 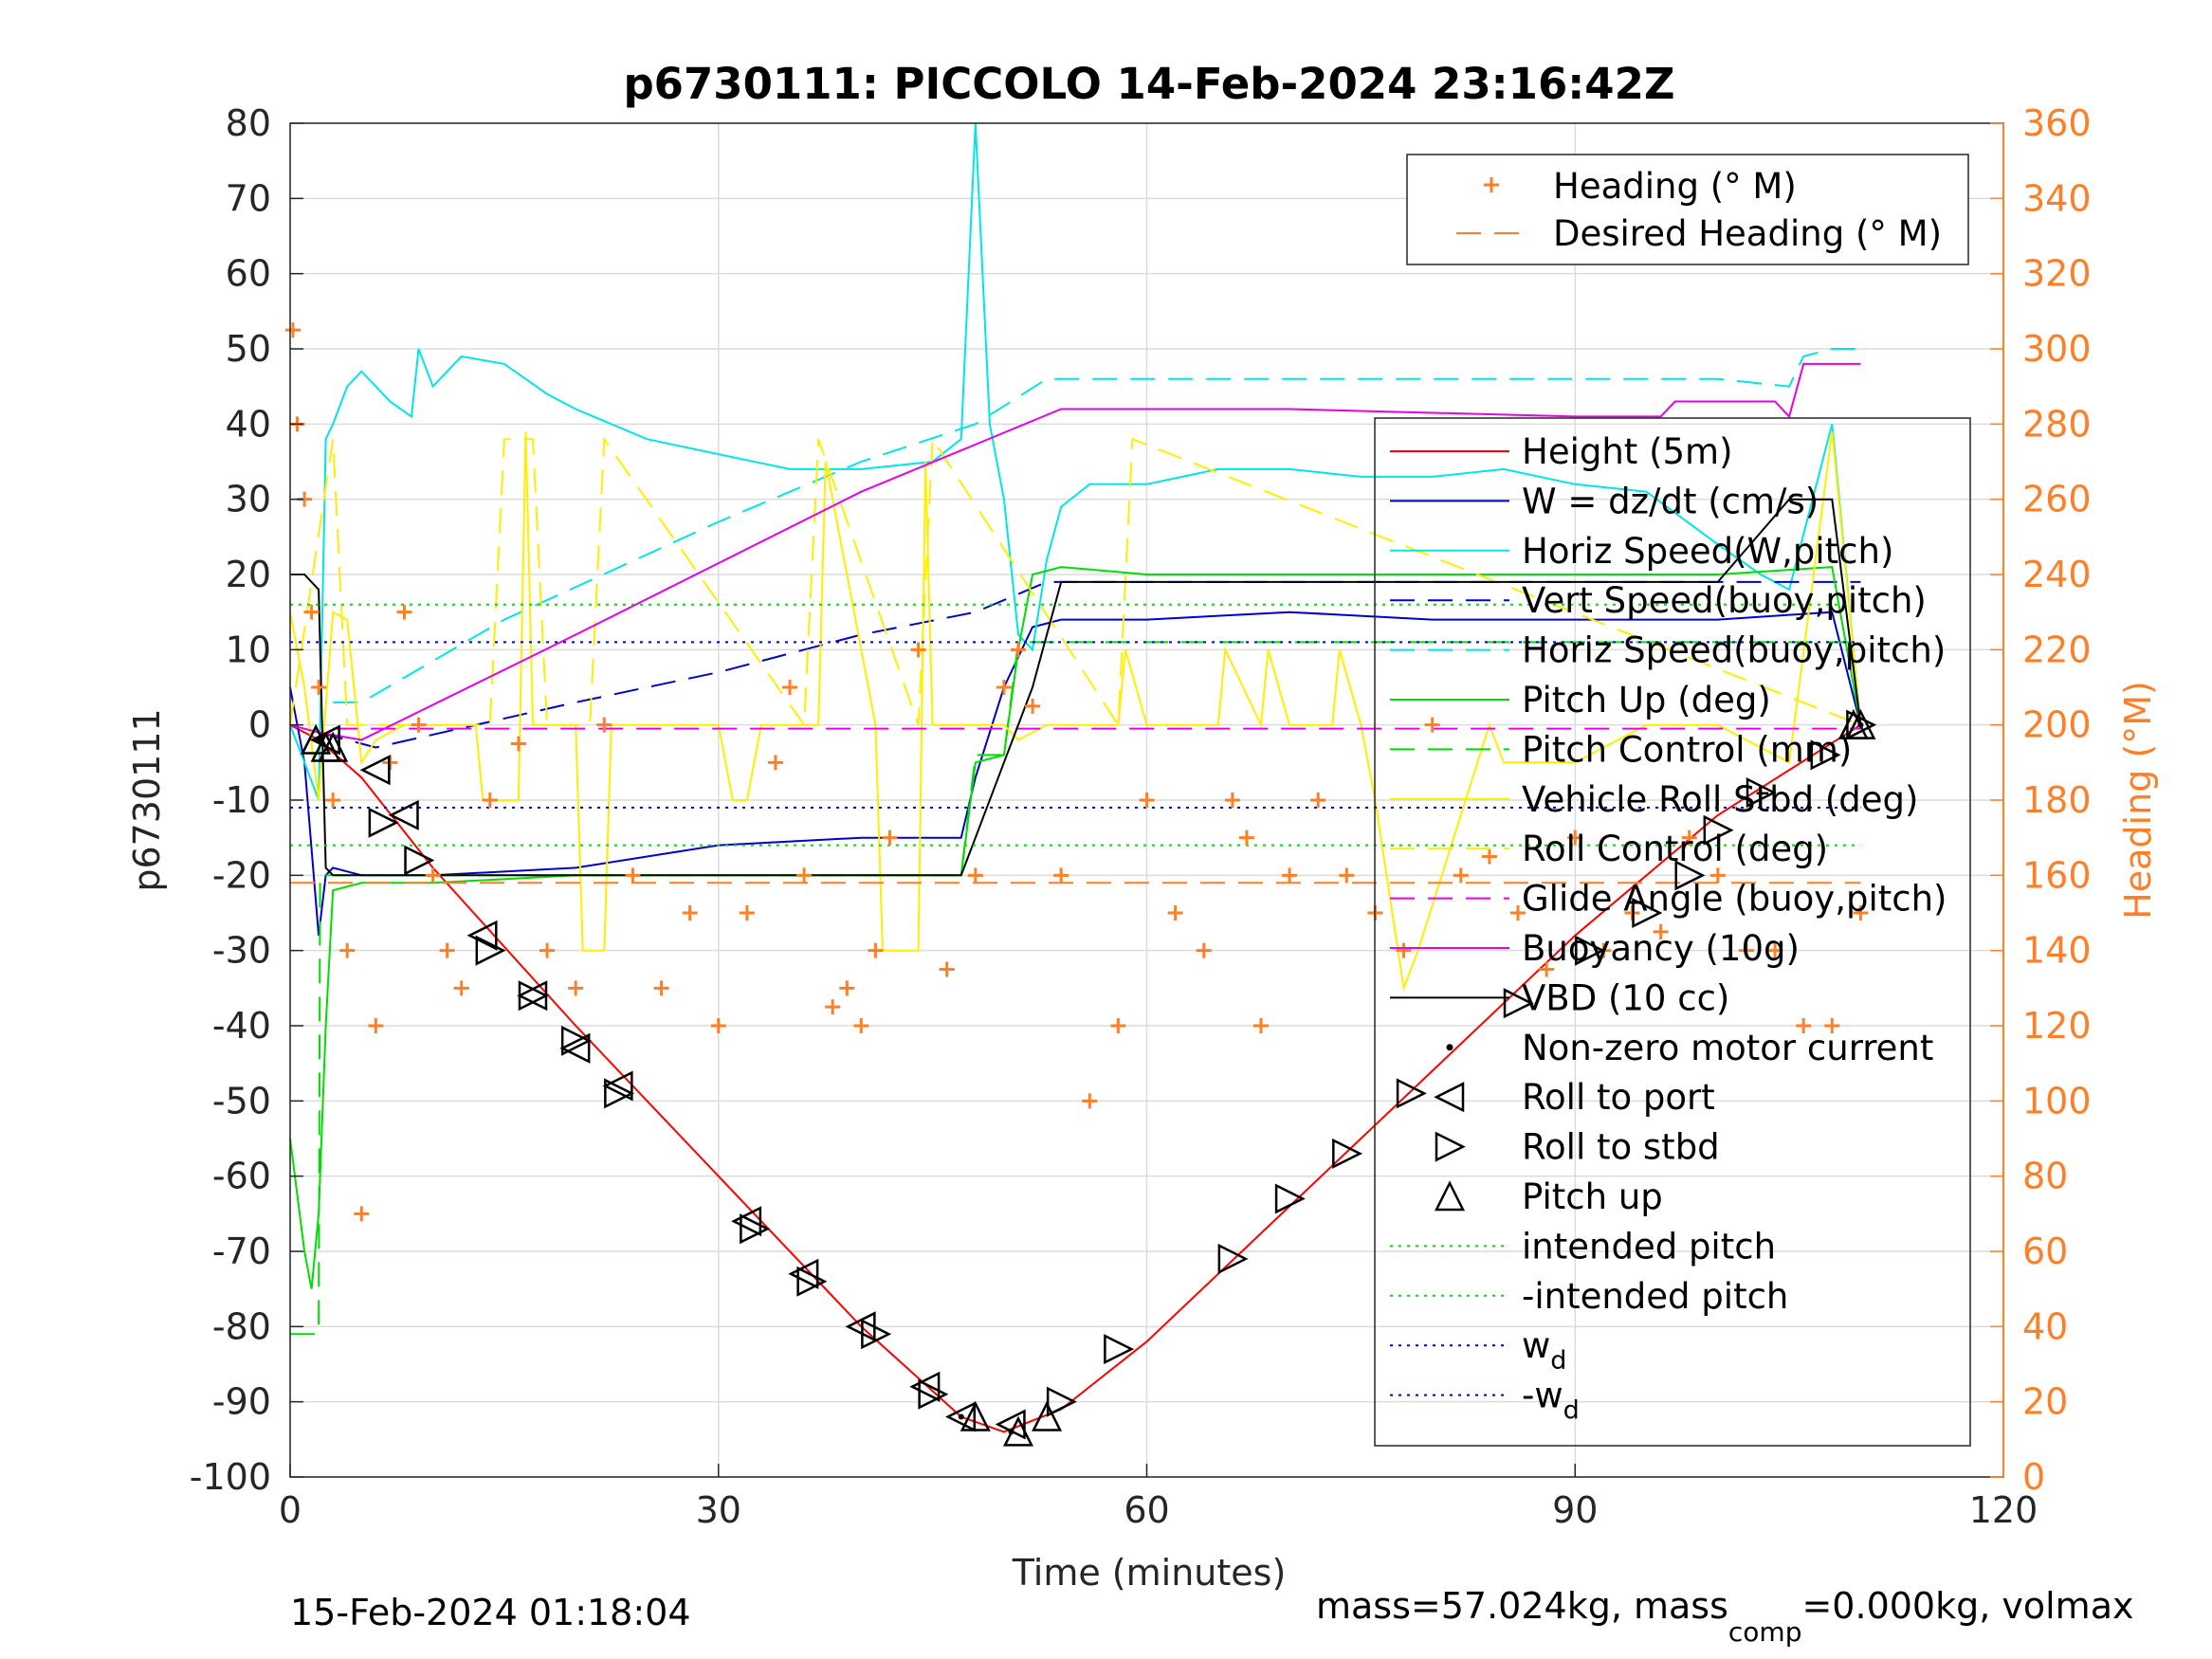 What do you see at coordinates (2057, 951) in the screenshot?
I see `tick-label-y2-11: 140` at bounding box center [2057, 951].